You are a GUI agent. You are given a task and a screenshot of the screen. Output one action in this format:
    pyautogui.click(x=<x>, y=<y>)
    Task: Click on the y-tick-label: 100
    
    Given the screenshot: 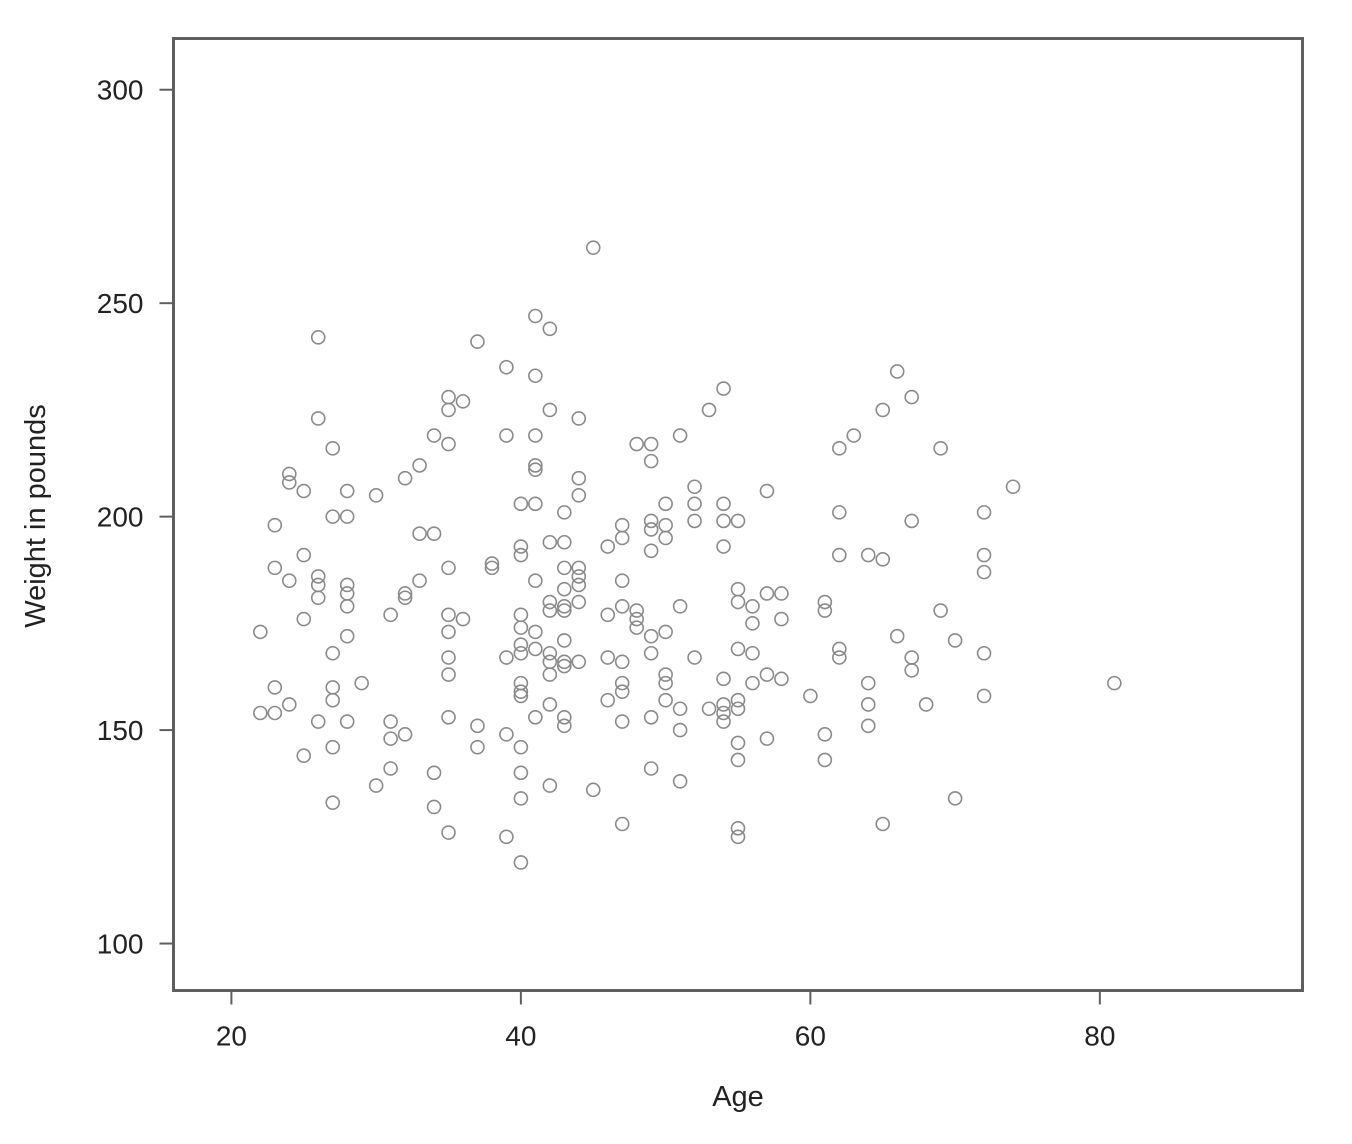 What is the action you would take?
    pyautogui.click(x=120, y=944)
    